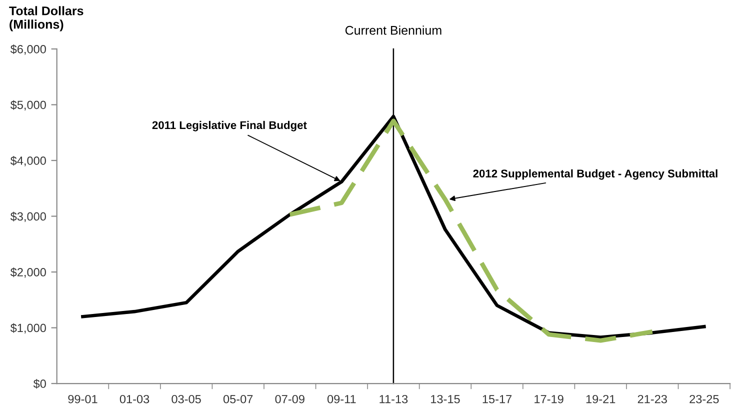  I want to click on y-axis-title: Total Dollars (Millions), so click(46, 19).